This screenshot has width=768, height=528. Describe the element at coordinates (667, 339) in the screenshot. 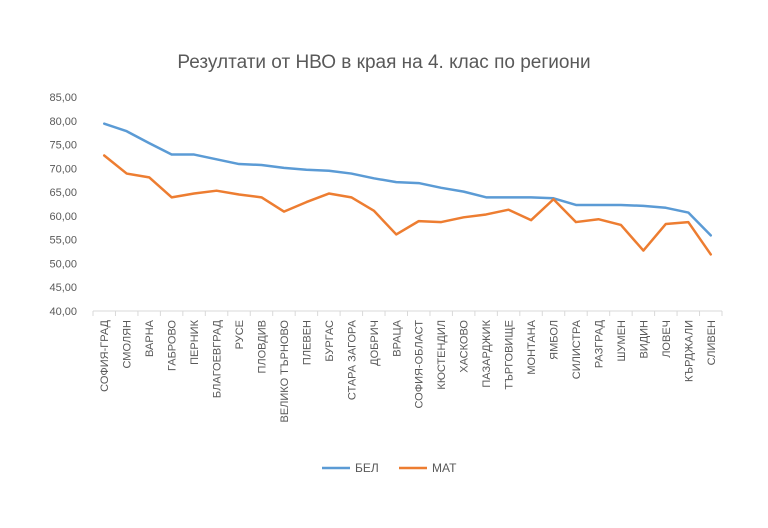

I see `x-tick-label: ЛОВЕЧ` at that location.